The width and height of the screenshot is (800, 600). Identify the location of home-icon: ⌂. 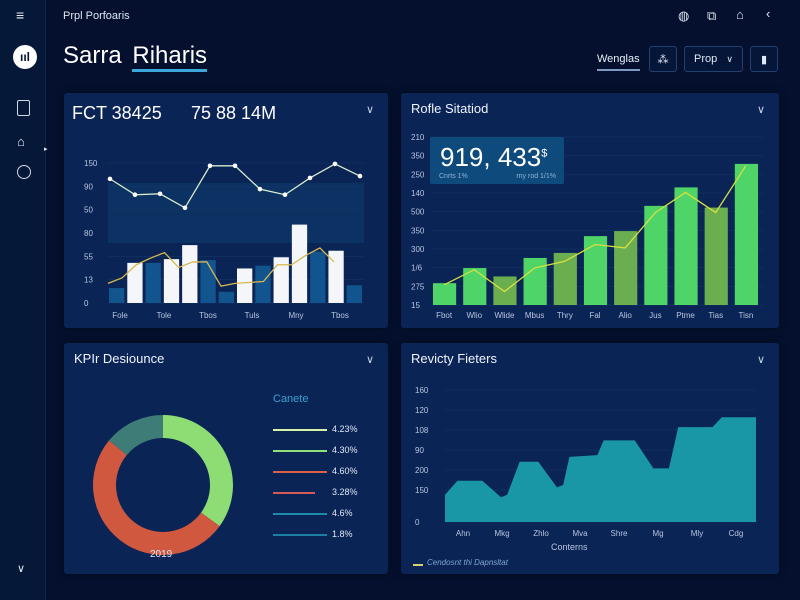
(740, 14).